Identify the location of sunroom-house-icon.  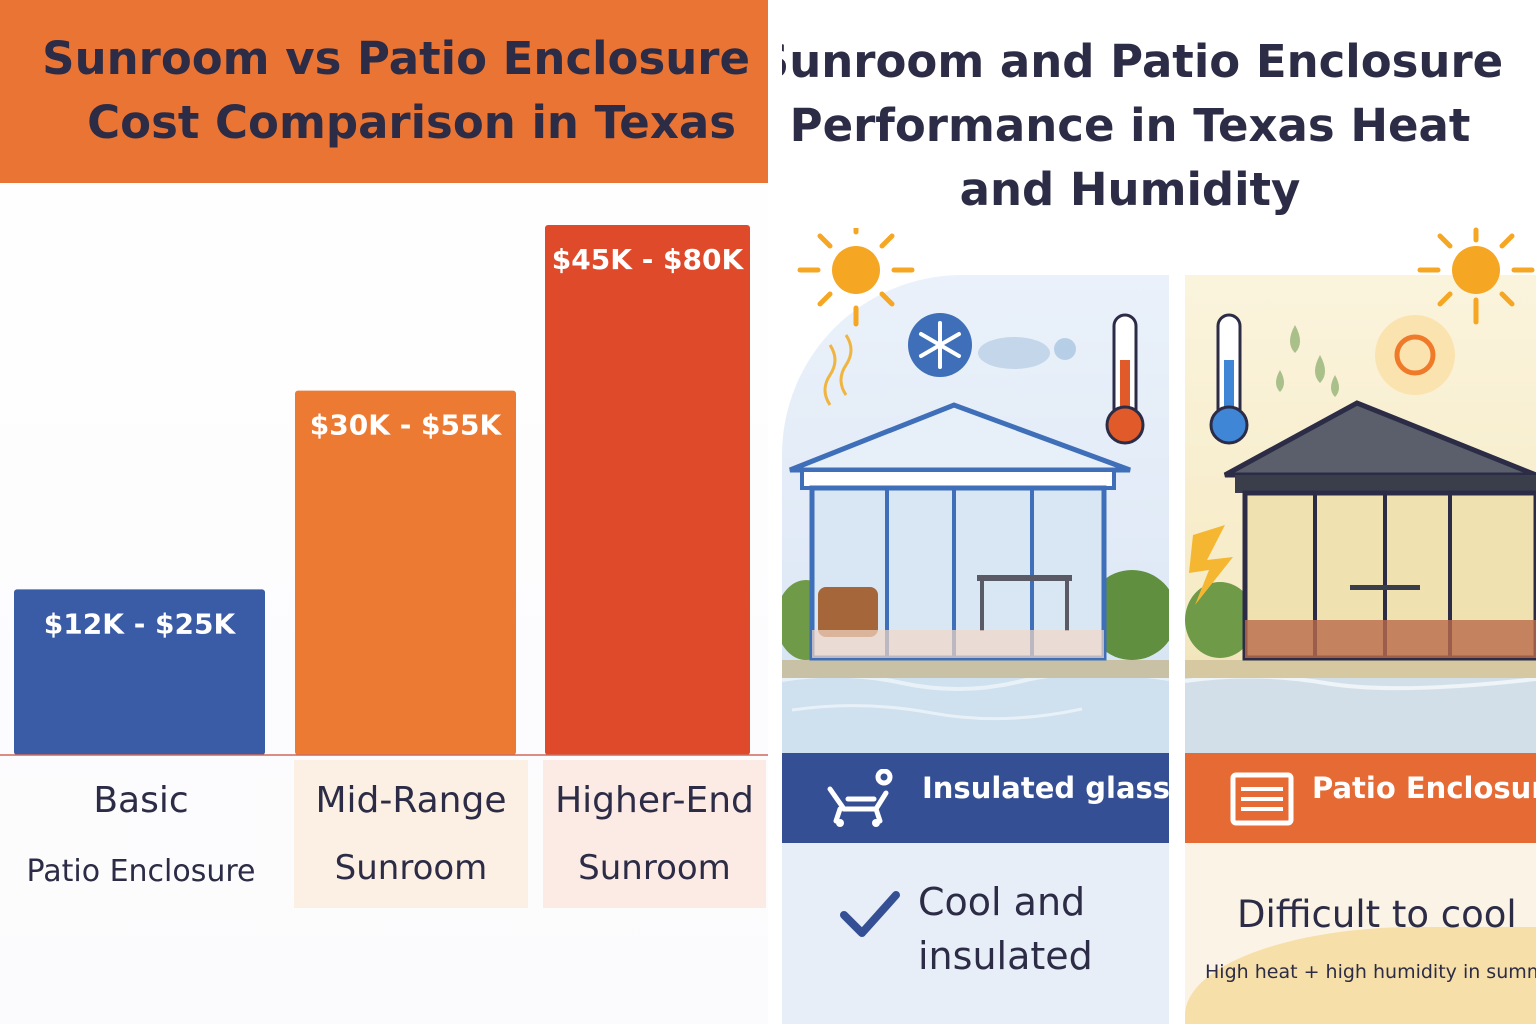
(960, 531).